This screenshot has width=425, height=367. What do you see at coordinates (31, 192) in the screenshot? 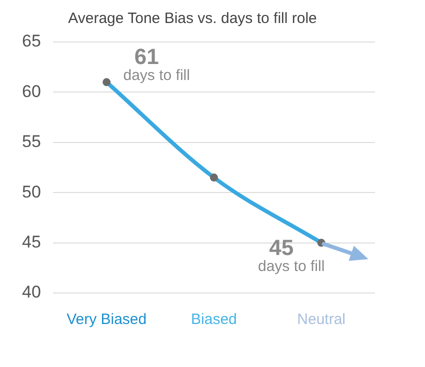
I see `y-tick-label: 50` at bounding box center [31, 192].